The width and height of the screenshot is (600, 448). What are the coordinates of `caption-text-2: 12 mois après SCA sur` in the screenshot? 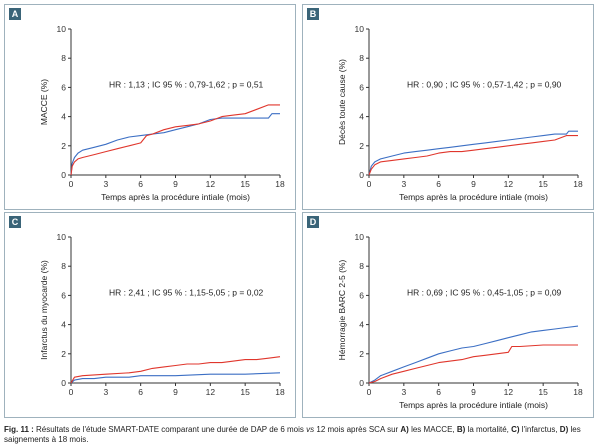 It's located at (357, 429).